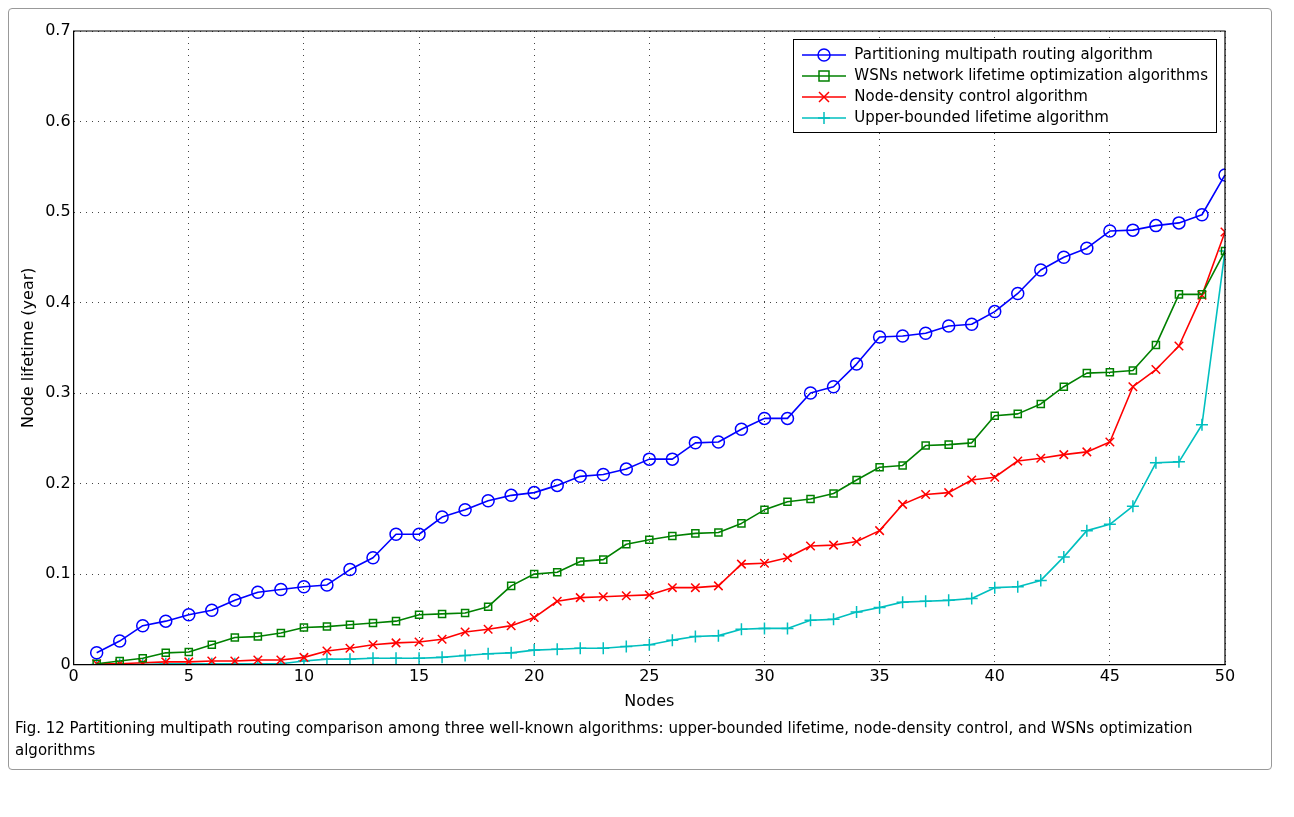 This screenshot has width=1294, height=817. Describe the element at coordinates (58, 482) in the screenshot. I see `y-tick-label: 0.2` at that location.